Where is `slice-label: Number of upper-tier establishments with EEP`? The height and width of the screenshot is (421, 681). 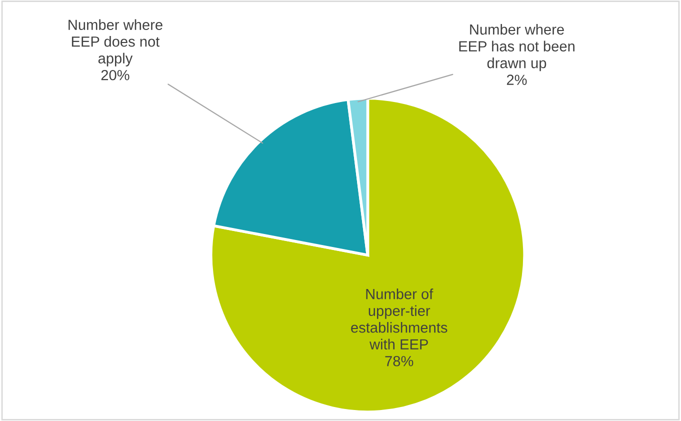
slice-label: Number of upper-tier establishments with EEP is located at coordinates (399, 319).